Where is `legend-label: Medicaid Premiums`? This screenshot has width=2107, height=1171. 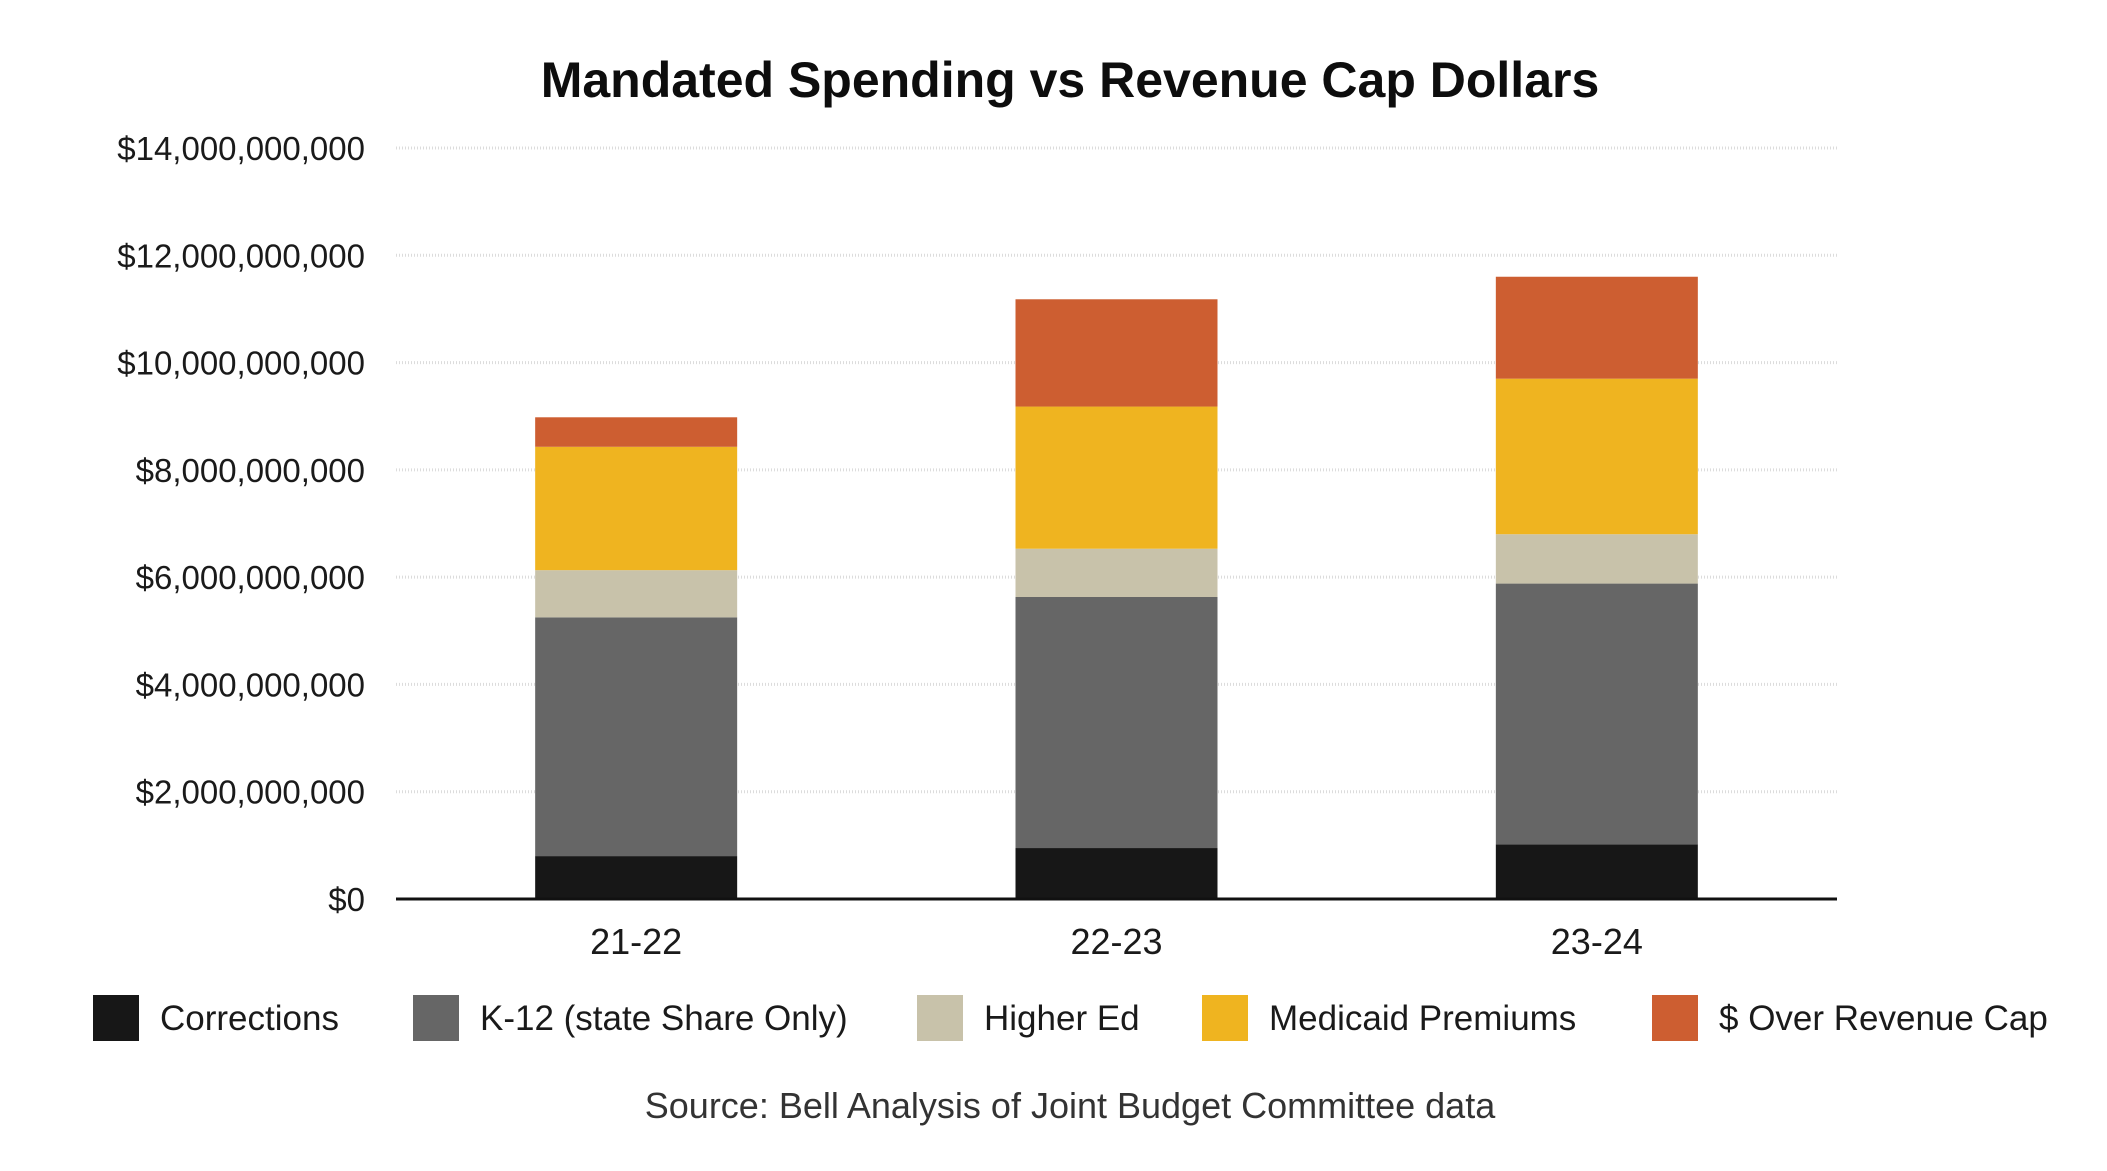 legend-label: Medicaid Premiums is located at coordinates (1422, 1018).